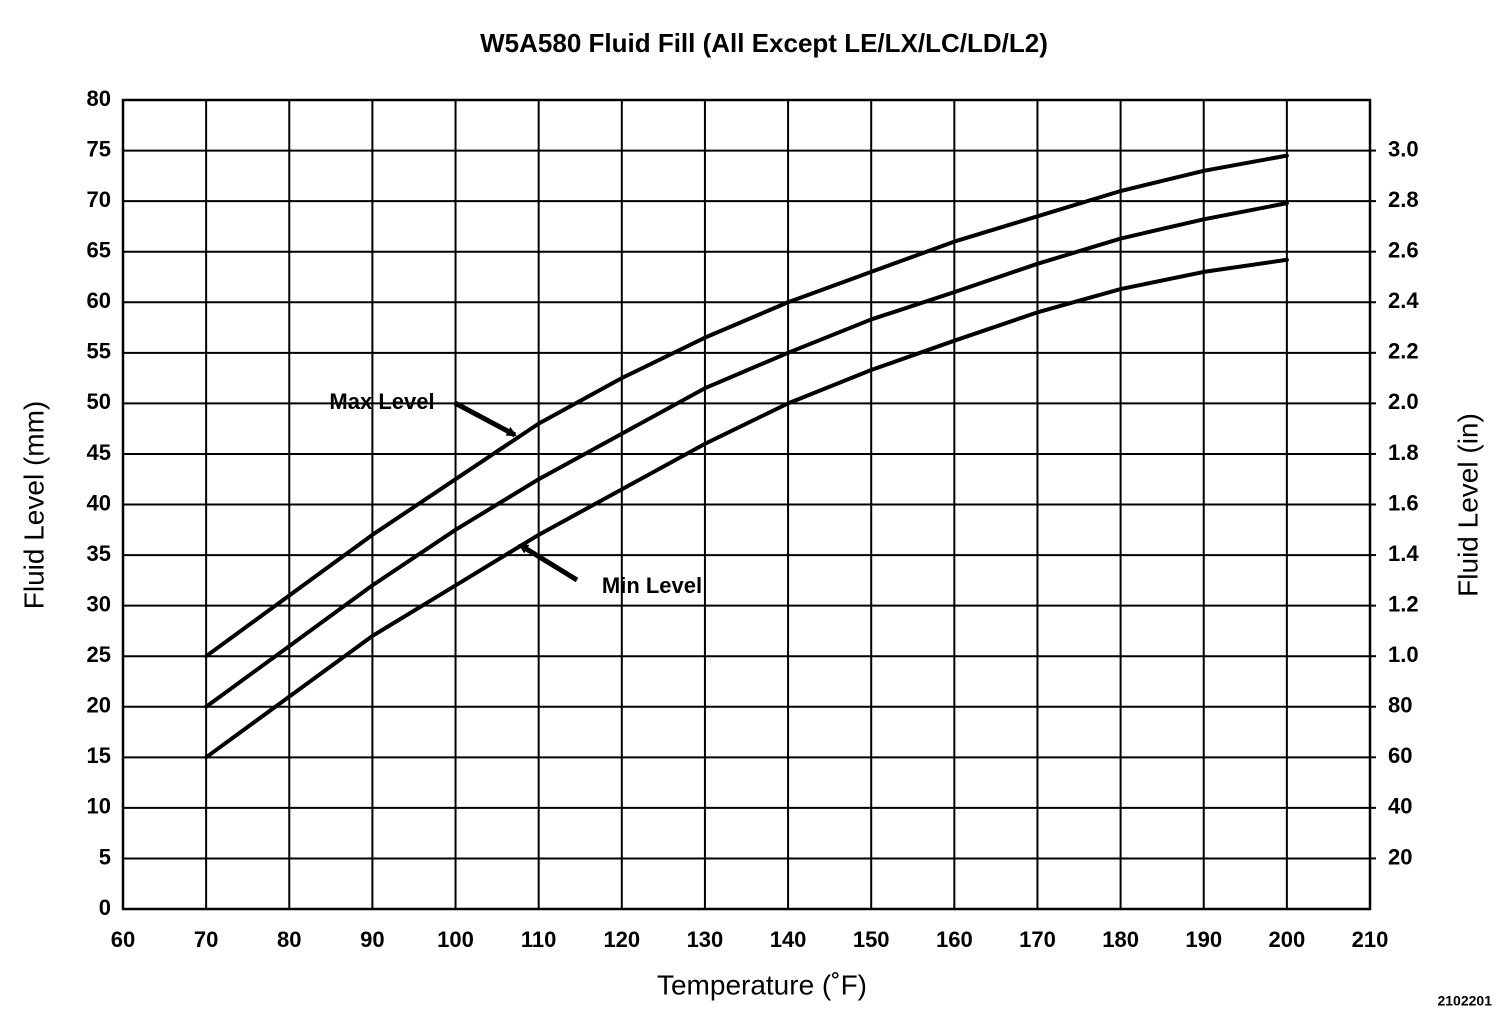 Image resolution: width=1504 pixels, height=1016 pixels. Describe the element at coordinates (1400, 755) in the screenshot. I see `y2-tick-label: 60` at that location.